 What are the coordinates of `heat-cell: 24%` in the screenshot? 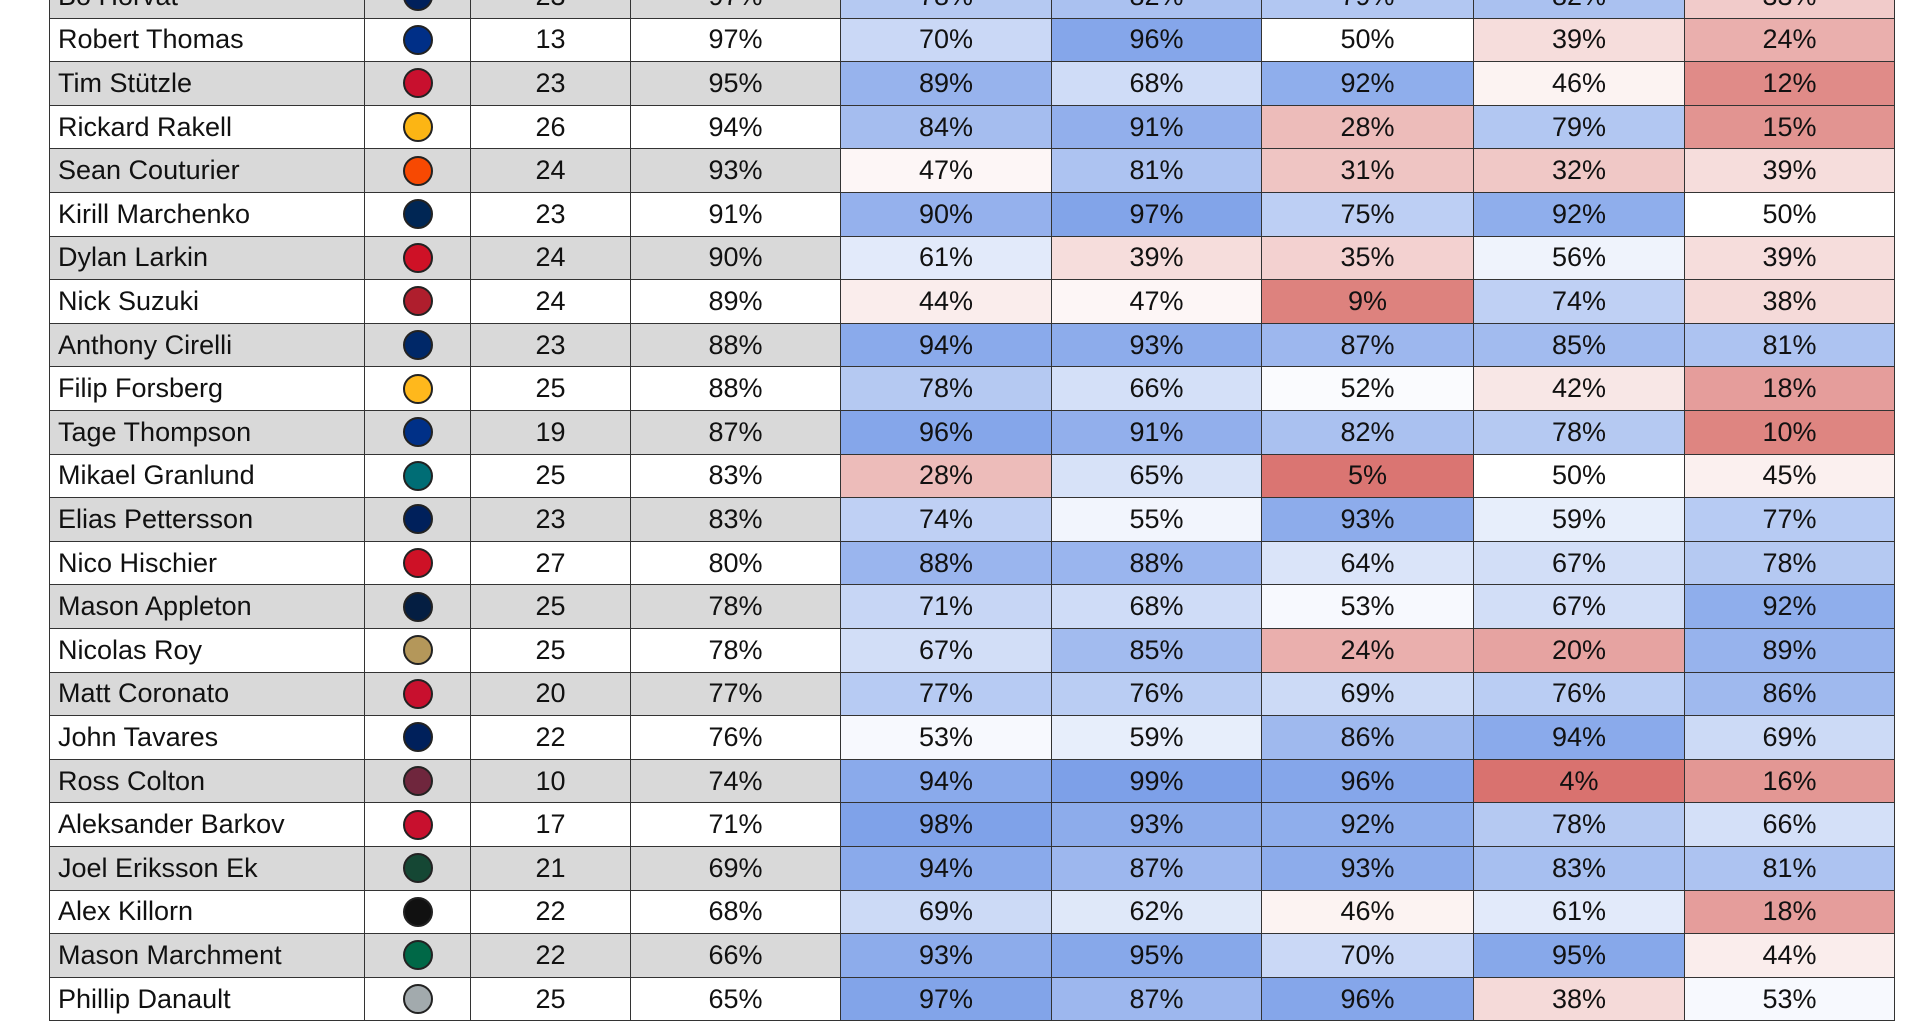 It's located at (1790, 40).